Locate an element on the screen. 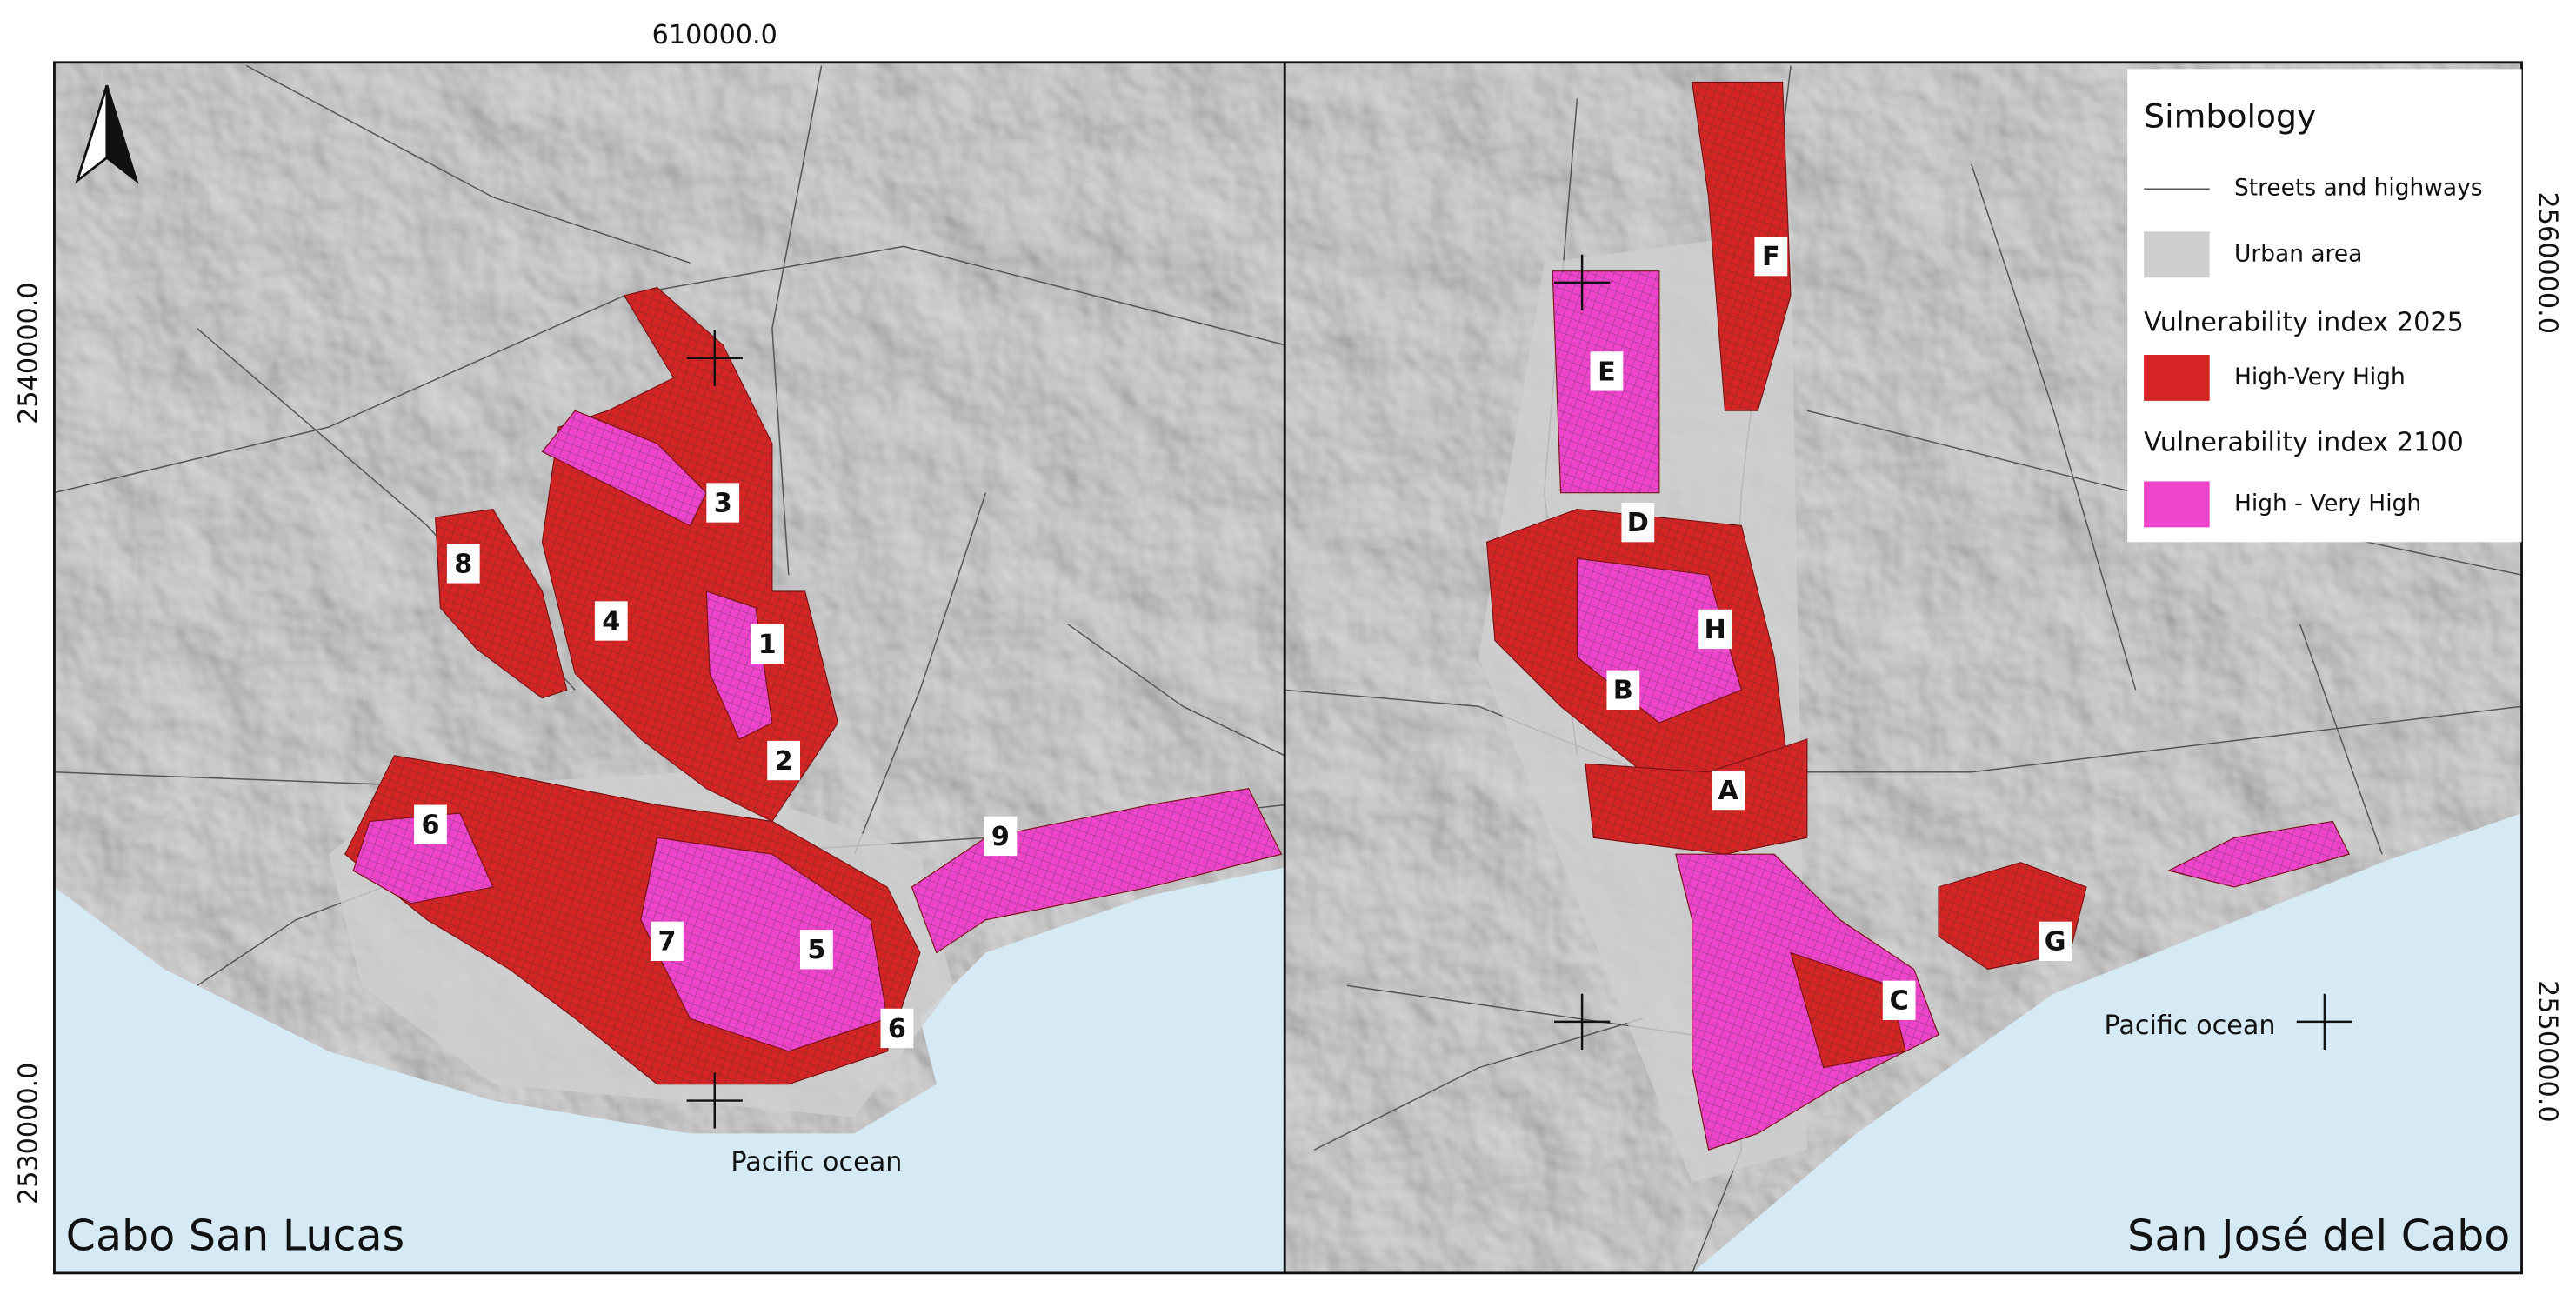  north-arrow is located at coordinates (107, 134).